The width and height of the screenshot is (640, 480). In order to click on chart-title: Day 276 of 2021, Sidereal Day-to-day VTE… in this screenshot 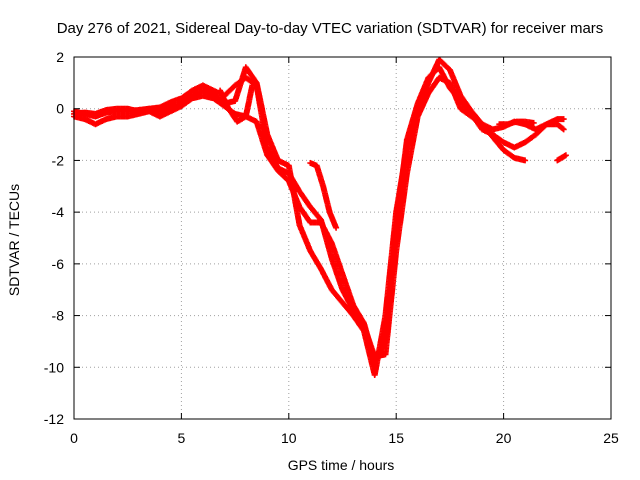, I will do `click(330, 28)`.